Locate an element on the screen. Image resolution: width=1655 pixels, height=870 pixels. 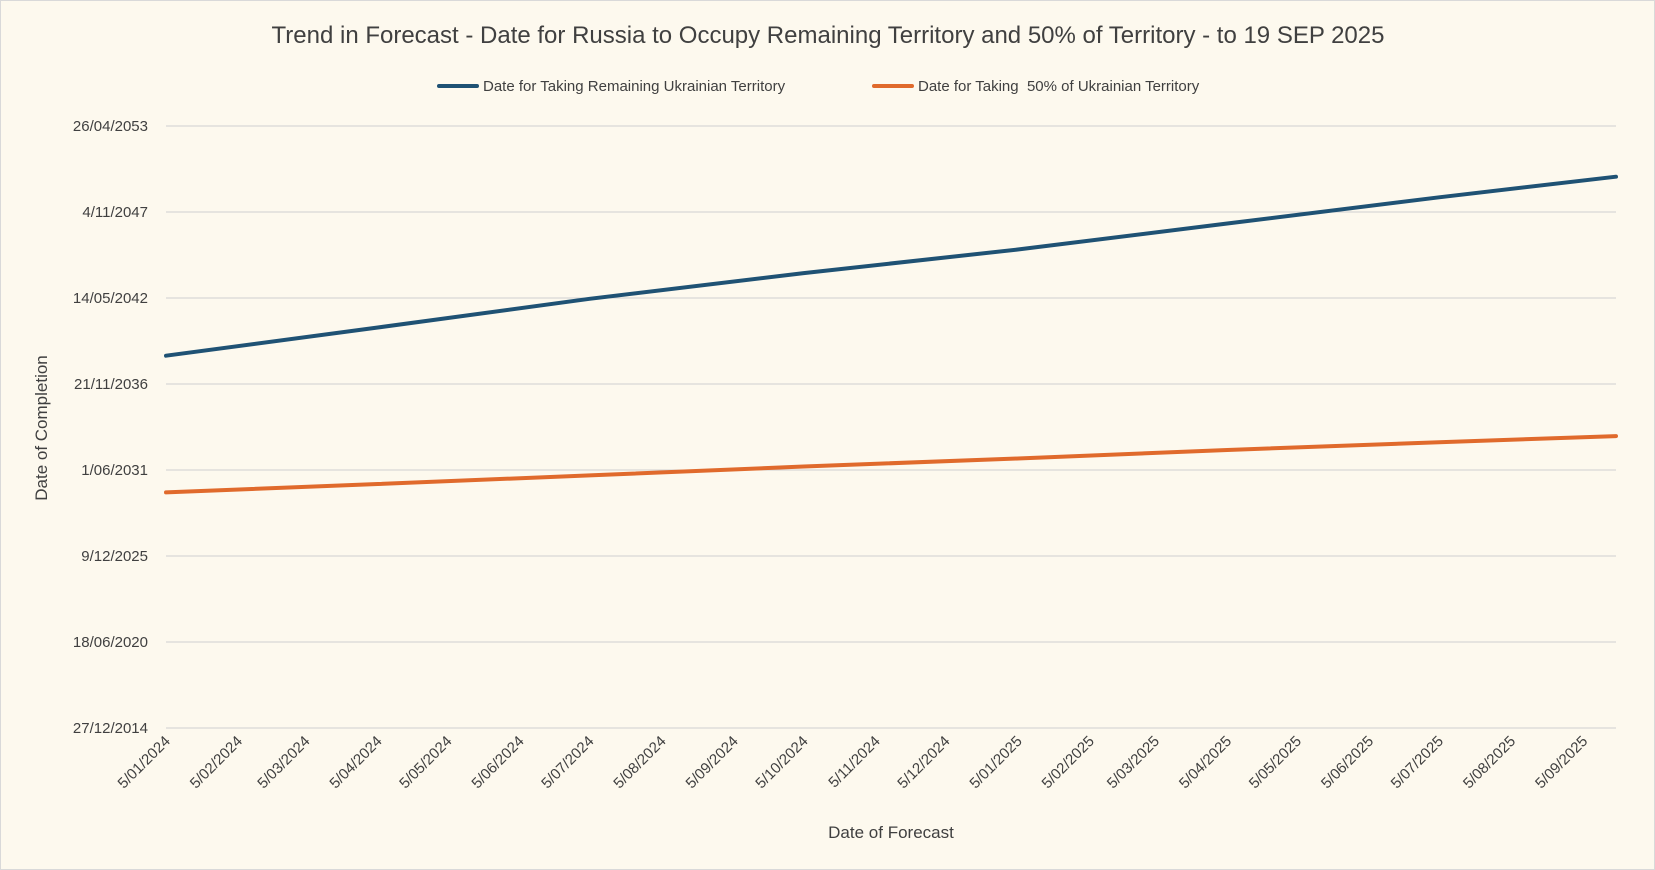
series-line-half-territory is located at coordinates (891, 464).